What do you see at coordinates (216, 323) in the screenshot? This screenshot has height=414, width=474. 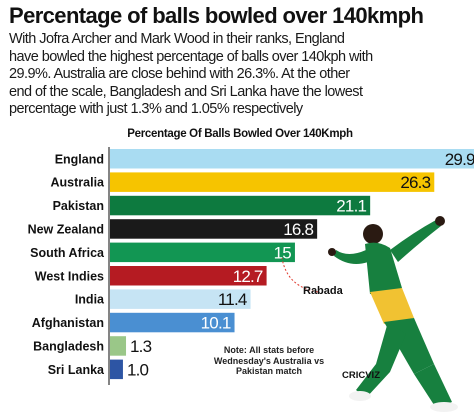 I see `value-label: 10.1` at bounding box center [216, 323].